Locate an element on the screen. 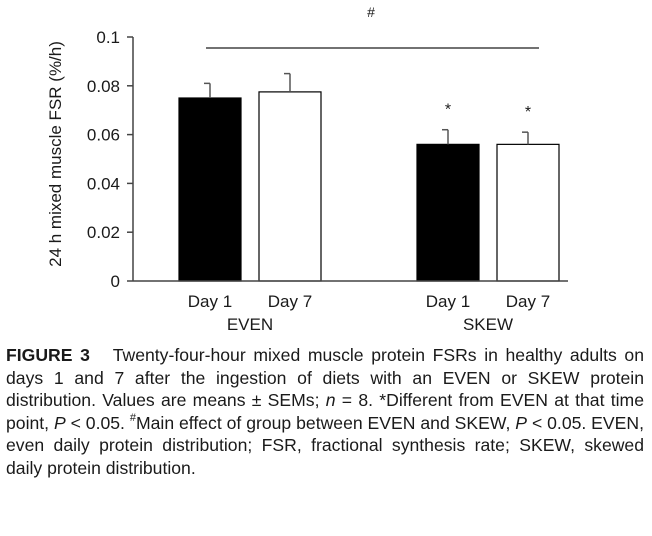 This screenshot has height=536, width=652. y-axis: 0 0.02 0.04 0.06 0.08 0.1 is located at coordinates (110, 159).